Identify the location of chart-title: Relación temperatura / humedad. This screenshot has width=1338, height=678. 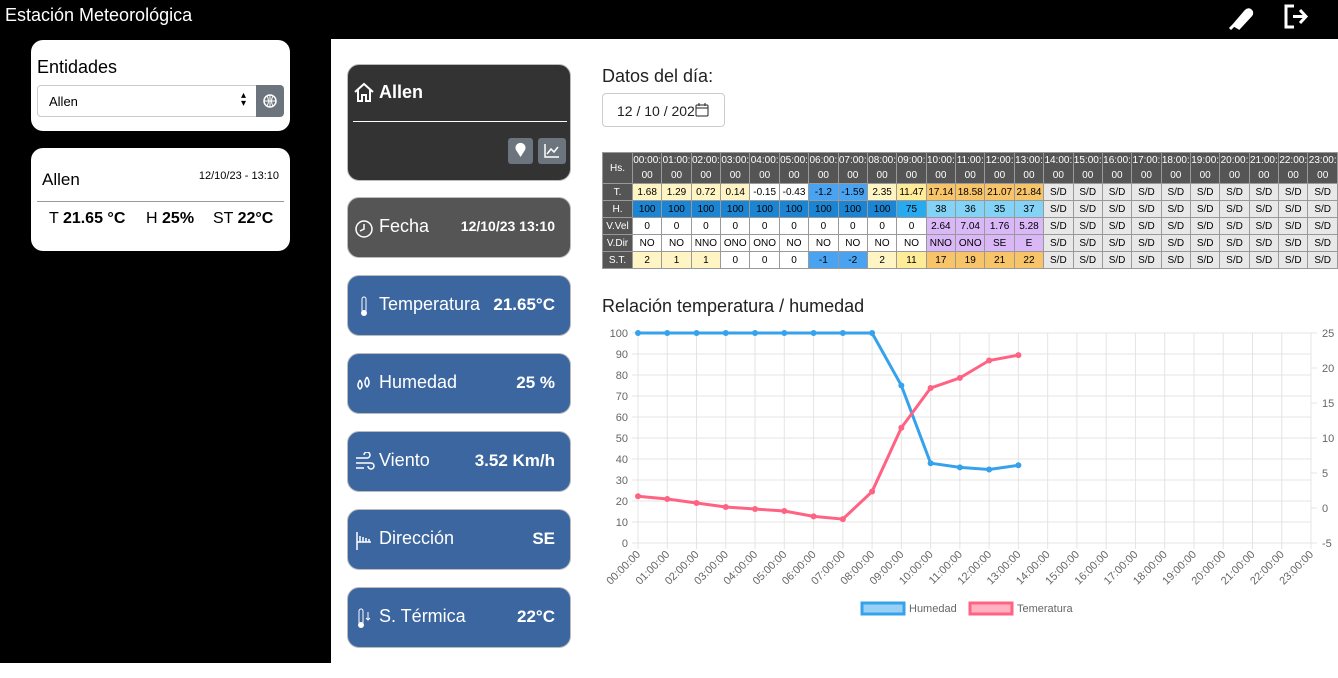
(733, 306).